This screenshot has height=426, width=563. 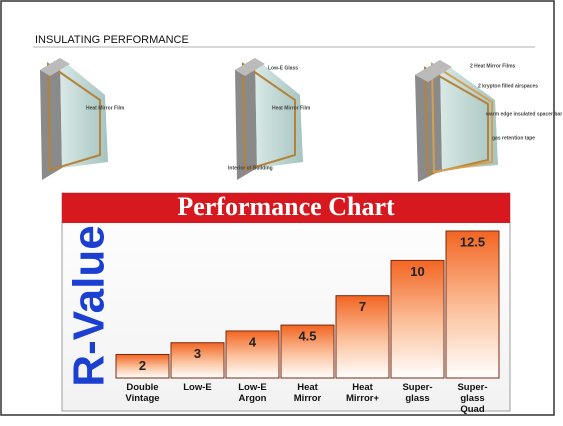 I want to click on value-label: 10, so click(x=417, y=271).